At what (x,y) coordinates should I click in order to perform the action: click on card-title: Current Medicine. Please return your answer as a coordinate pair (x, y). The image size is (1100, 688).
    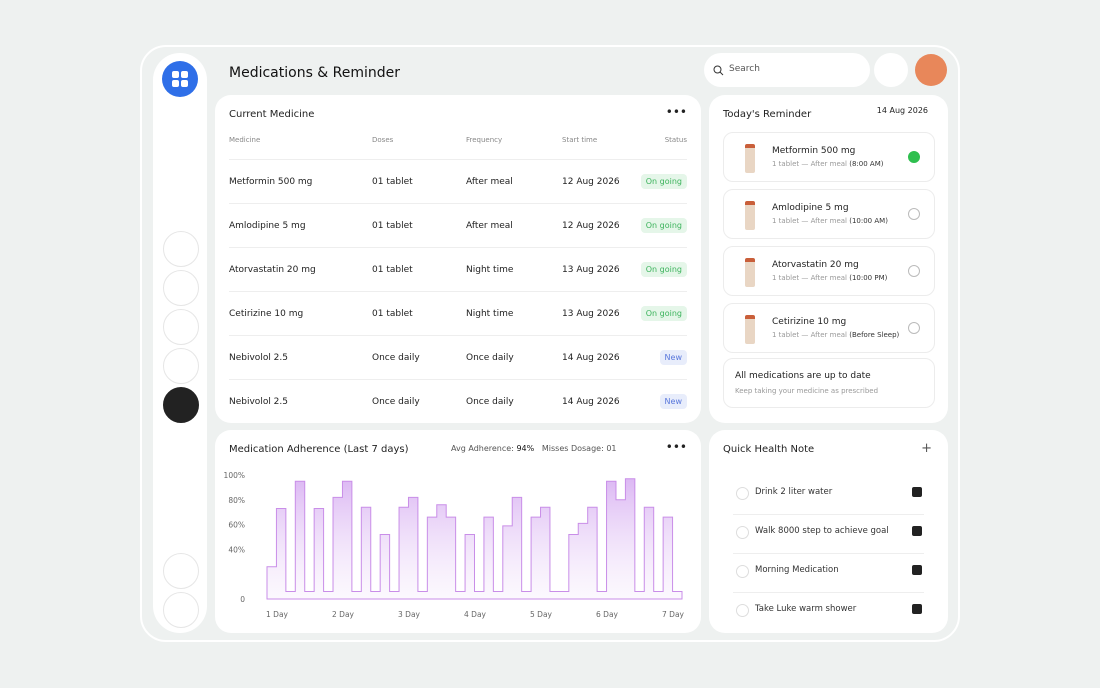
    Looking at the image, I should click on (272, 114).